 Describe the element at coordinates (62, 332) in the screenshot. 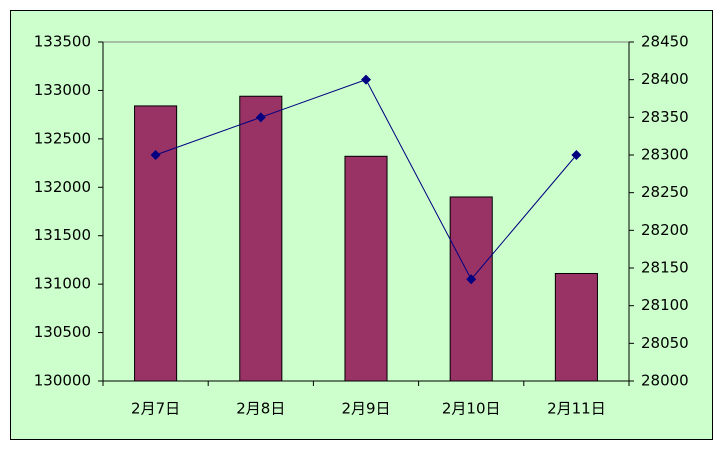

I see `y-tick-label: 130500` at that location.